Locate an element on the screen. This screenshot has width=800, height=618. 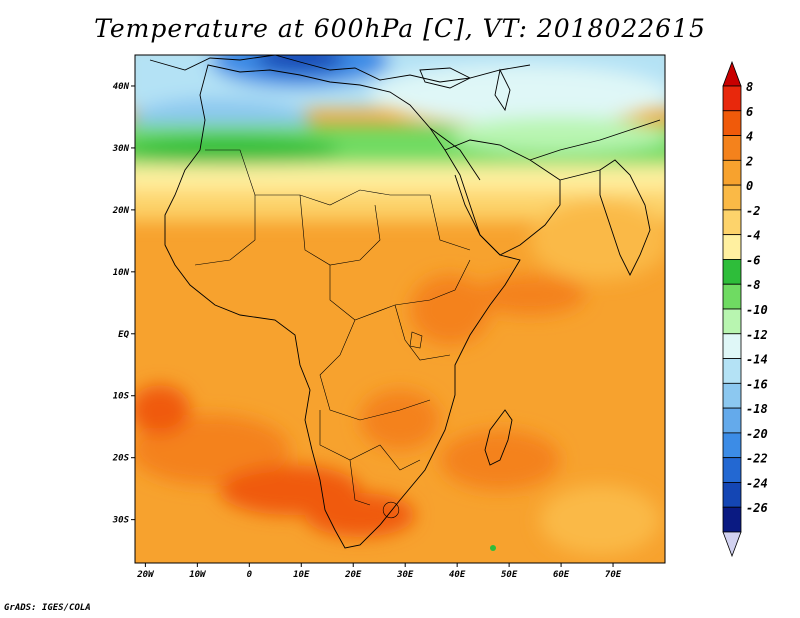
lon-tick-label: 20E is located at coordinates (353, 575).